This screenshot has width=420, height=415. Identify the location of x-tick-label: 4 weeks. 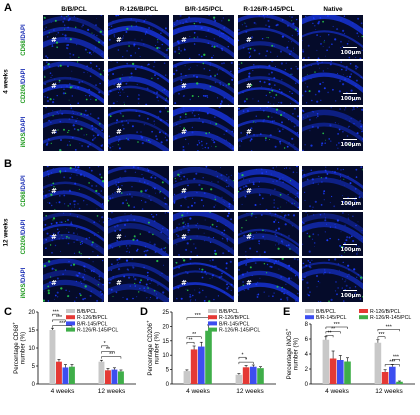
(198, 391).